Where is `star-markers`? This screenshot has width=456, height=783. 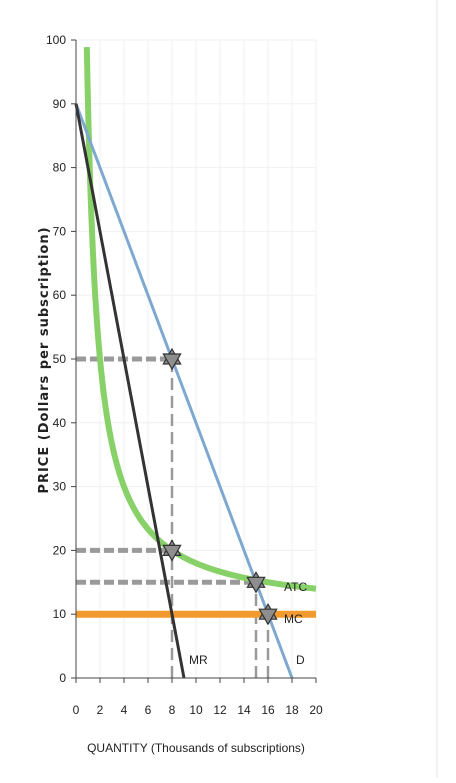 star-markers is located at coordinates (220, 486).